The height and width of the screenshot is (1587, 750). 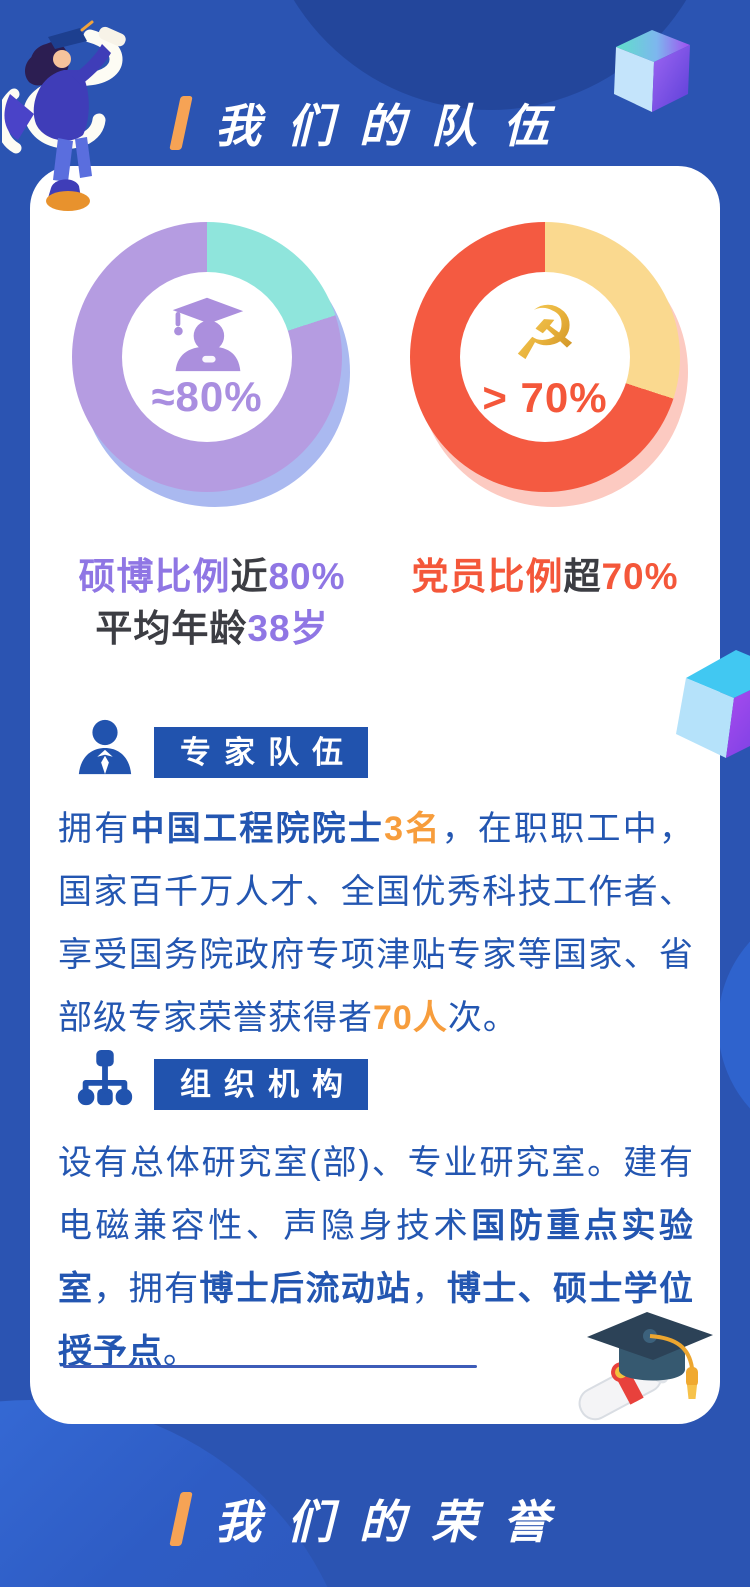 What do you see at coordinates (545, 576) in the screenshot?
I see `party-caption: 党员比例超70%` at bounding box center [545, 576].